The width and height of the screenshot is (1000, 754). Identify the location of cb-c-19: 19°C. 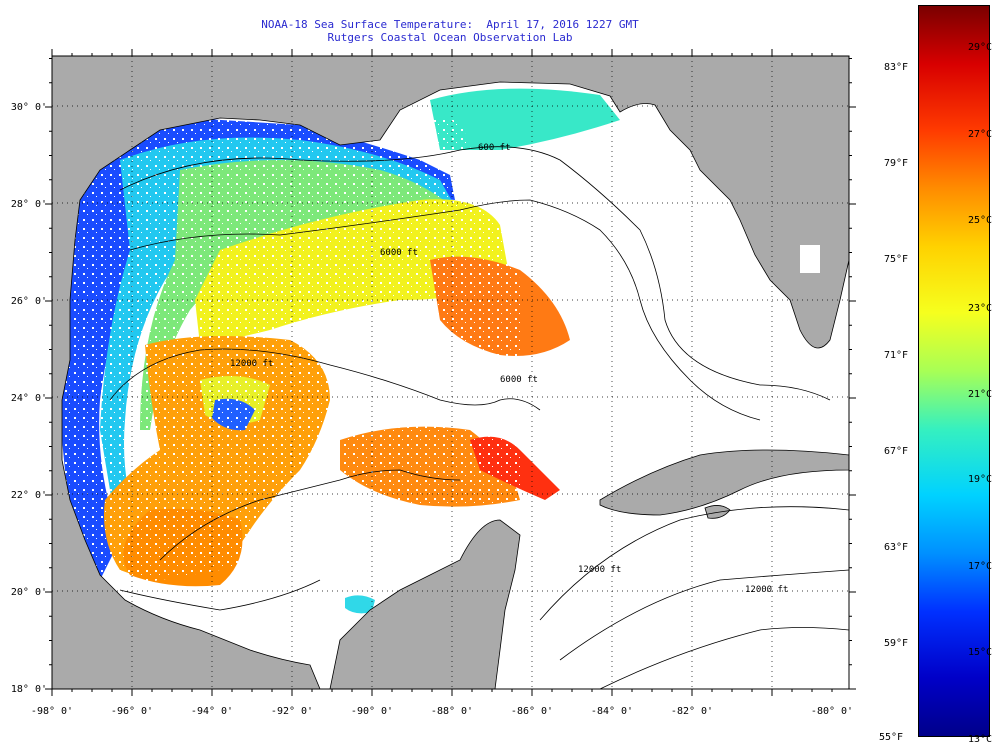
(980, 479).